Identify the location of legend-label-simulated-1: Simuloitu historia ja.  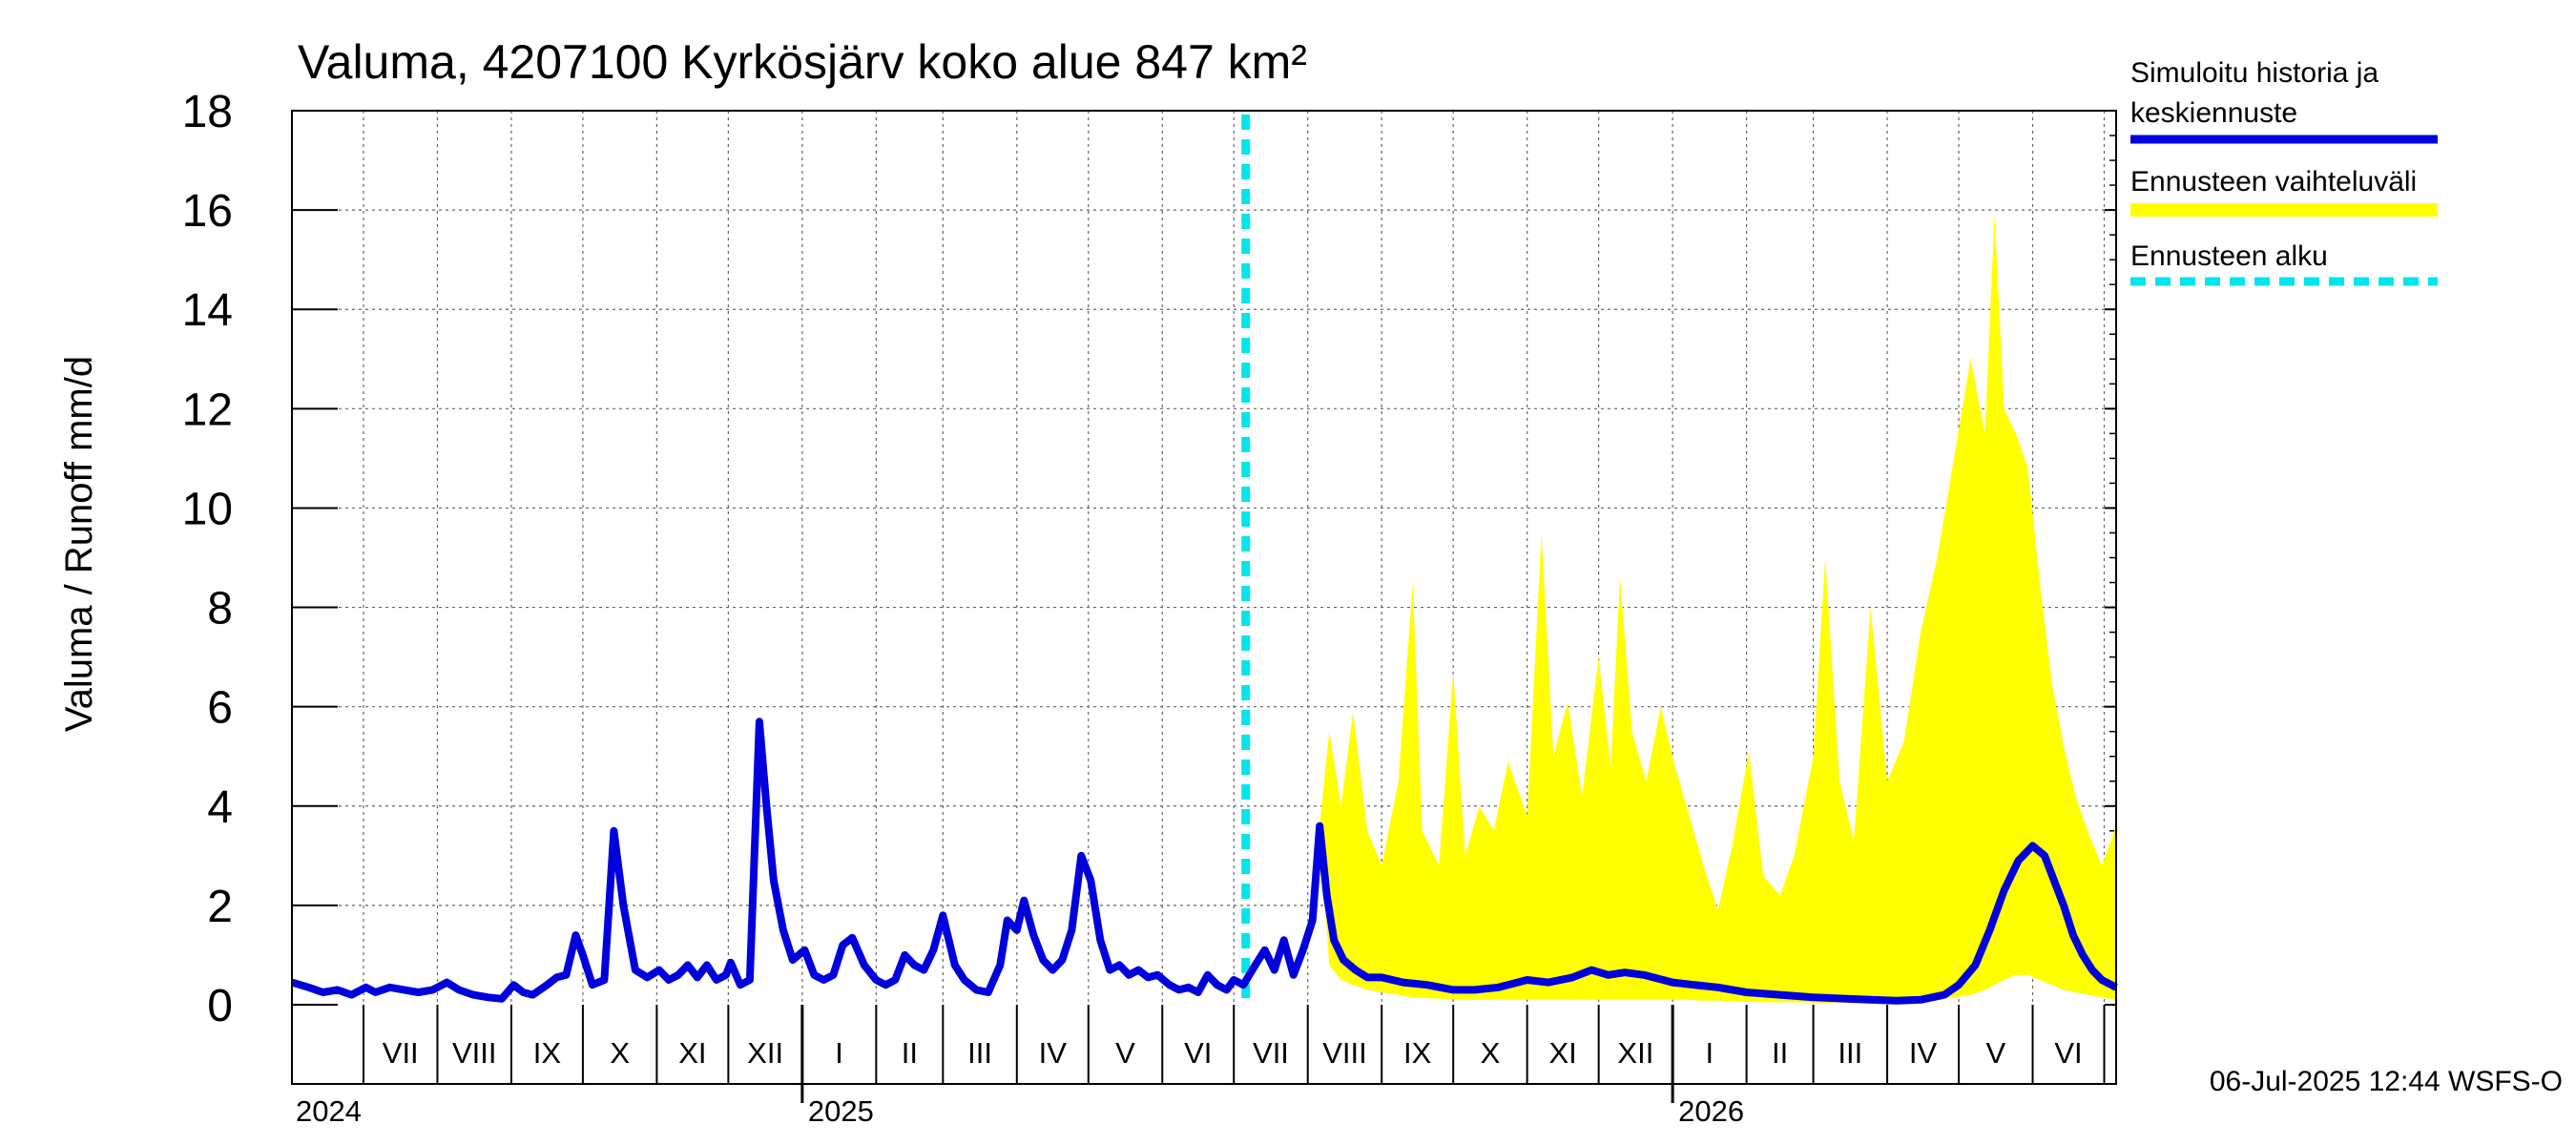
(2254, 73).